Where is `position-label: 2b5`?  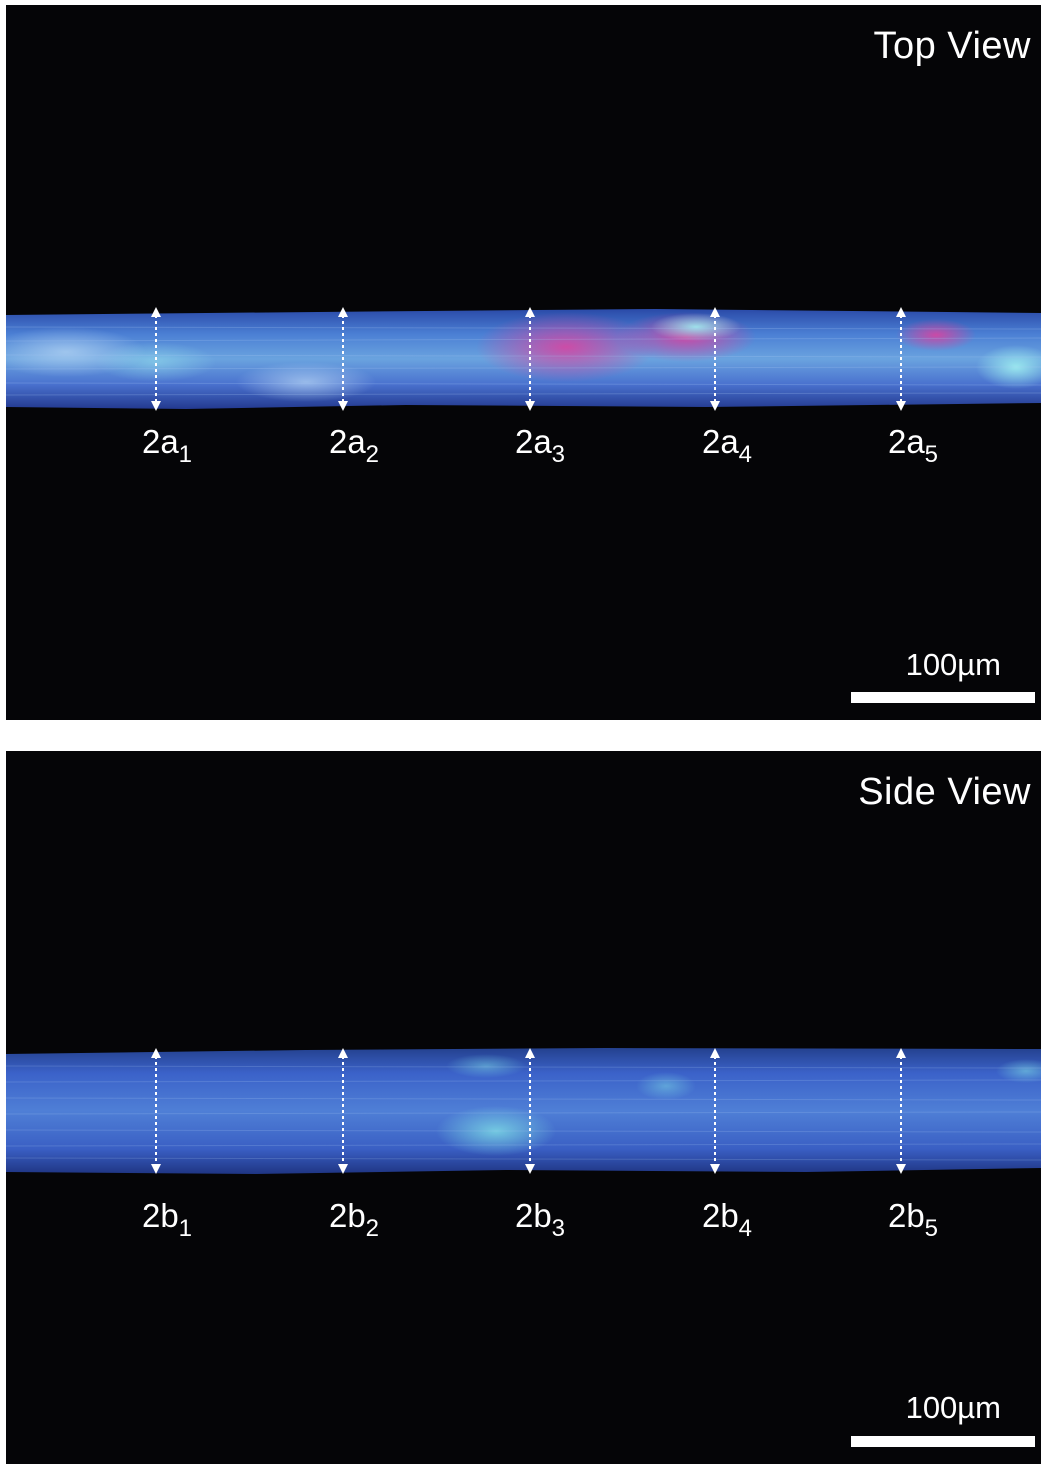 position-label: 2b5 is located at coordinates (913, 1219).